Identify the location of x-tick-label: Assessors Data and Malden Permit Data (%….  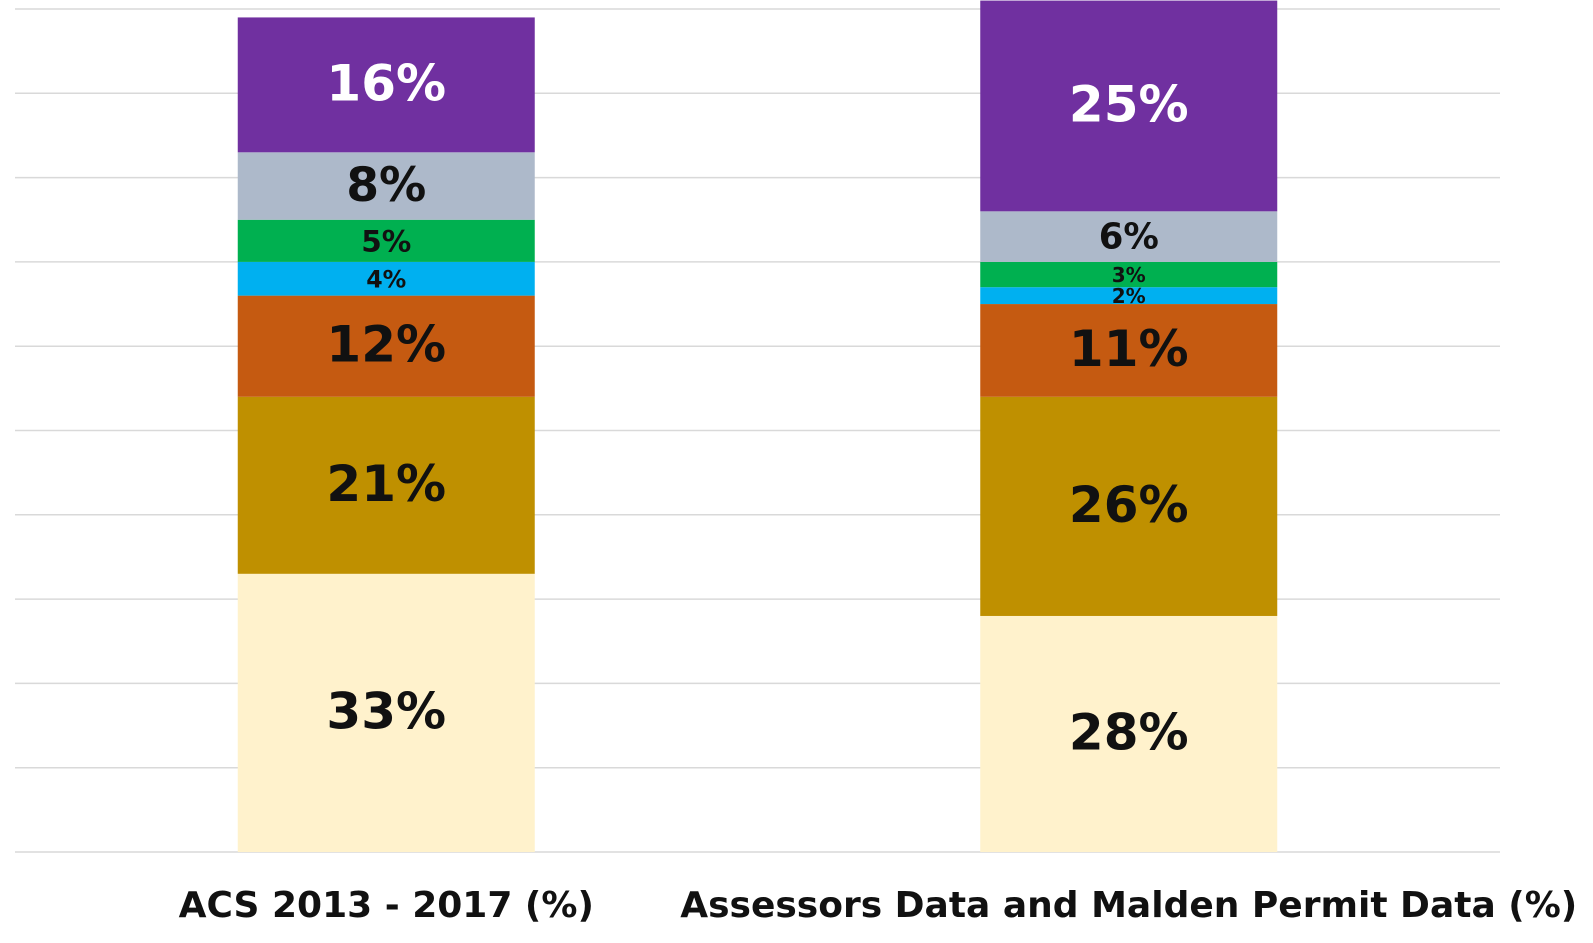
(1128, 905).